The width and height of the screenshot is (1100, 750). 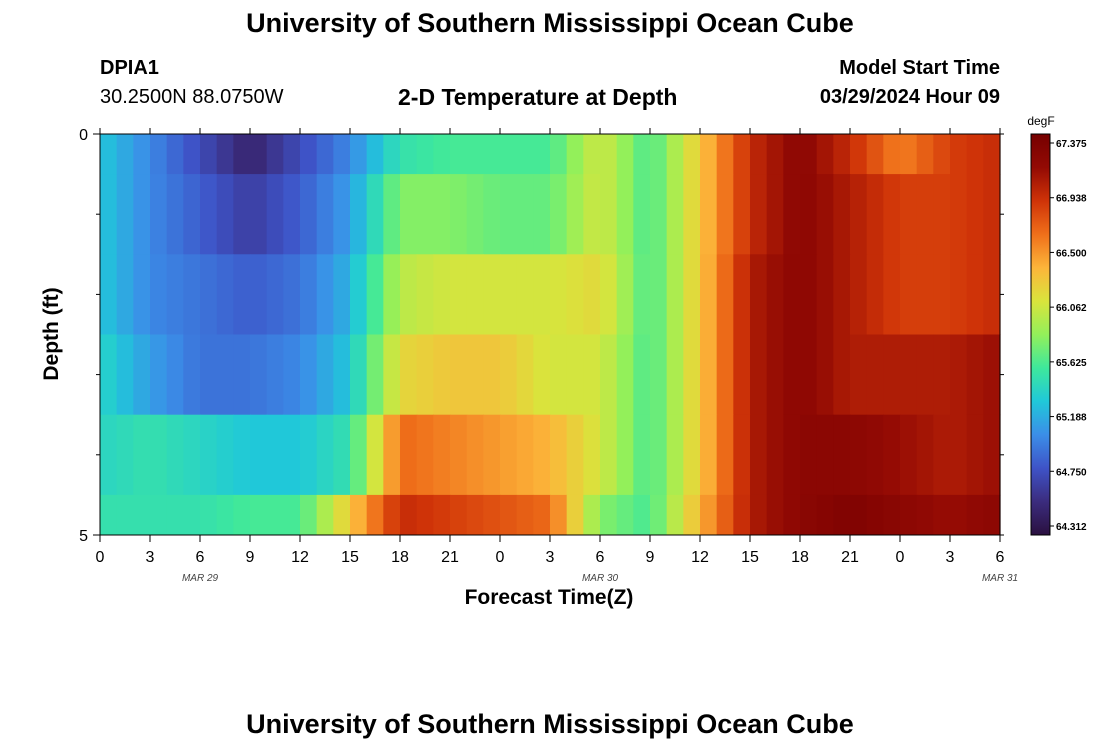 I want to click on x-tick-label: 6, so click(x=200, y=557).